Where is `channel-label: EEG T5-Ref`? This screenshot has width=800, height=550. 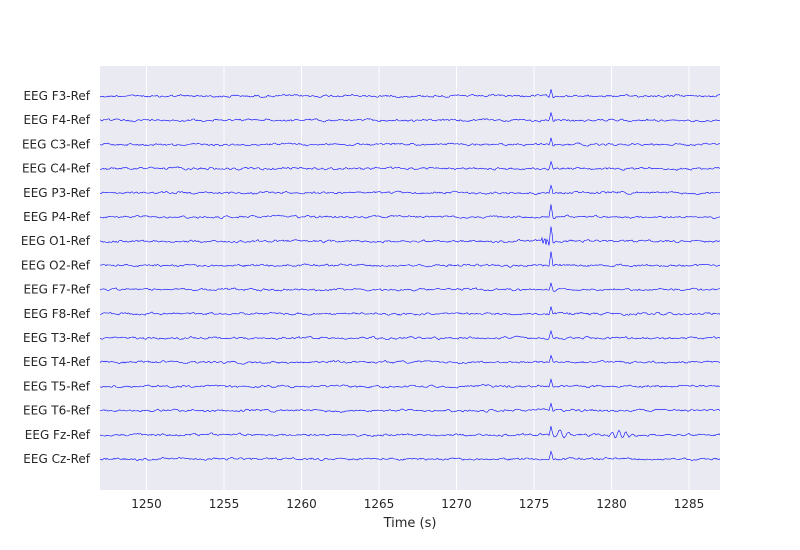
channel-label: EEG T5-Ref is located at coordinates (57, 386).